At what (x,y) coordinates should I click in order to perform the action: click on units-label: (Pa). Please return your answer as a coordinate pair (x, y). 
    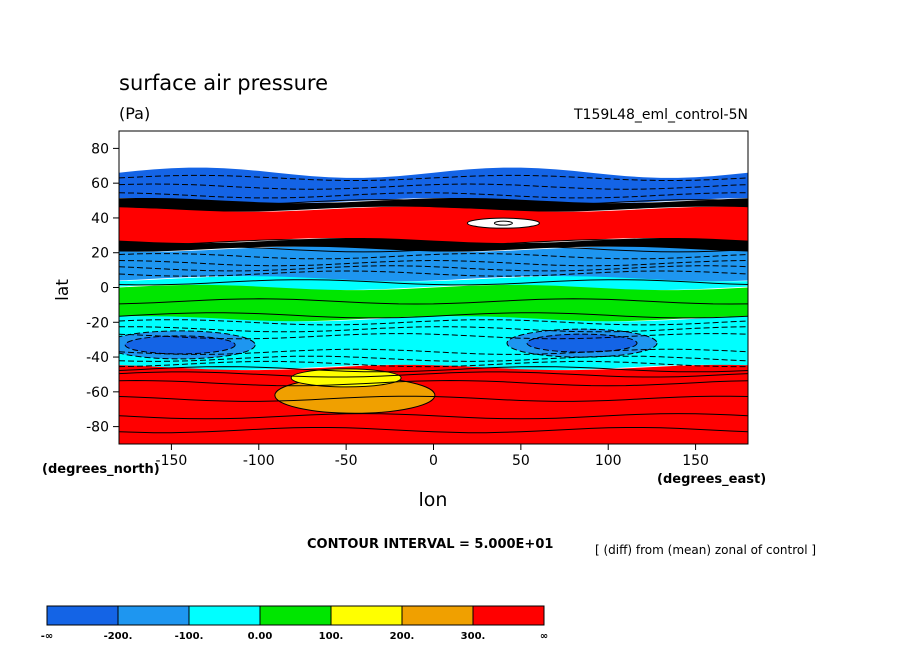
    Looking at the image, I should click on (134, 113).